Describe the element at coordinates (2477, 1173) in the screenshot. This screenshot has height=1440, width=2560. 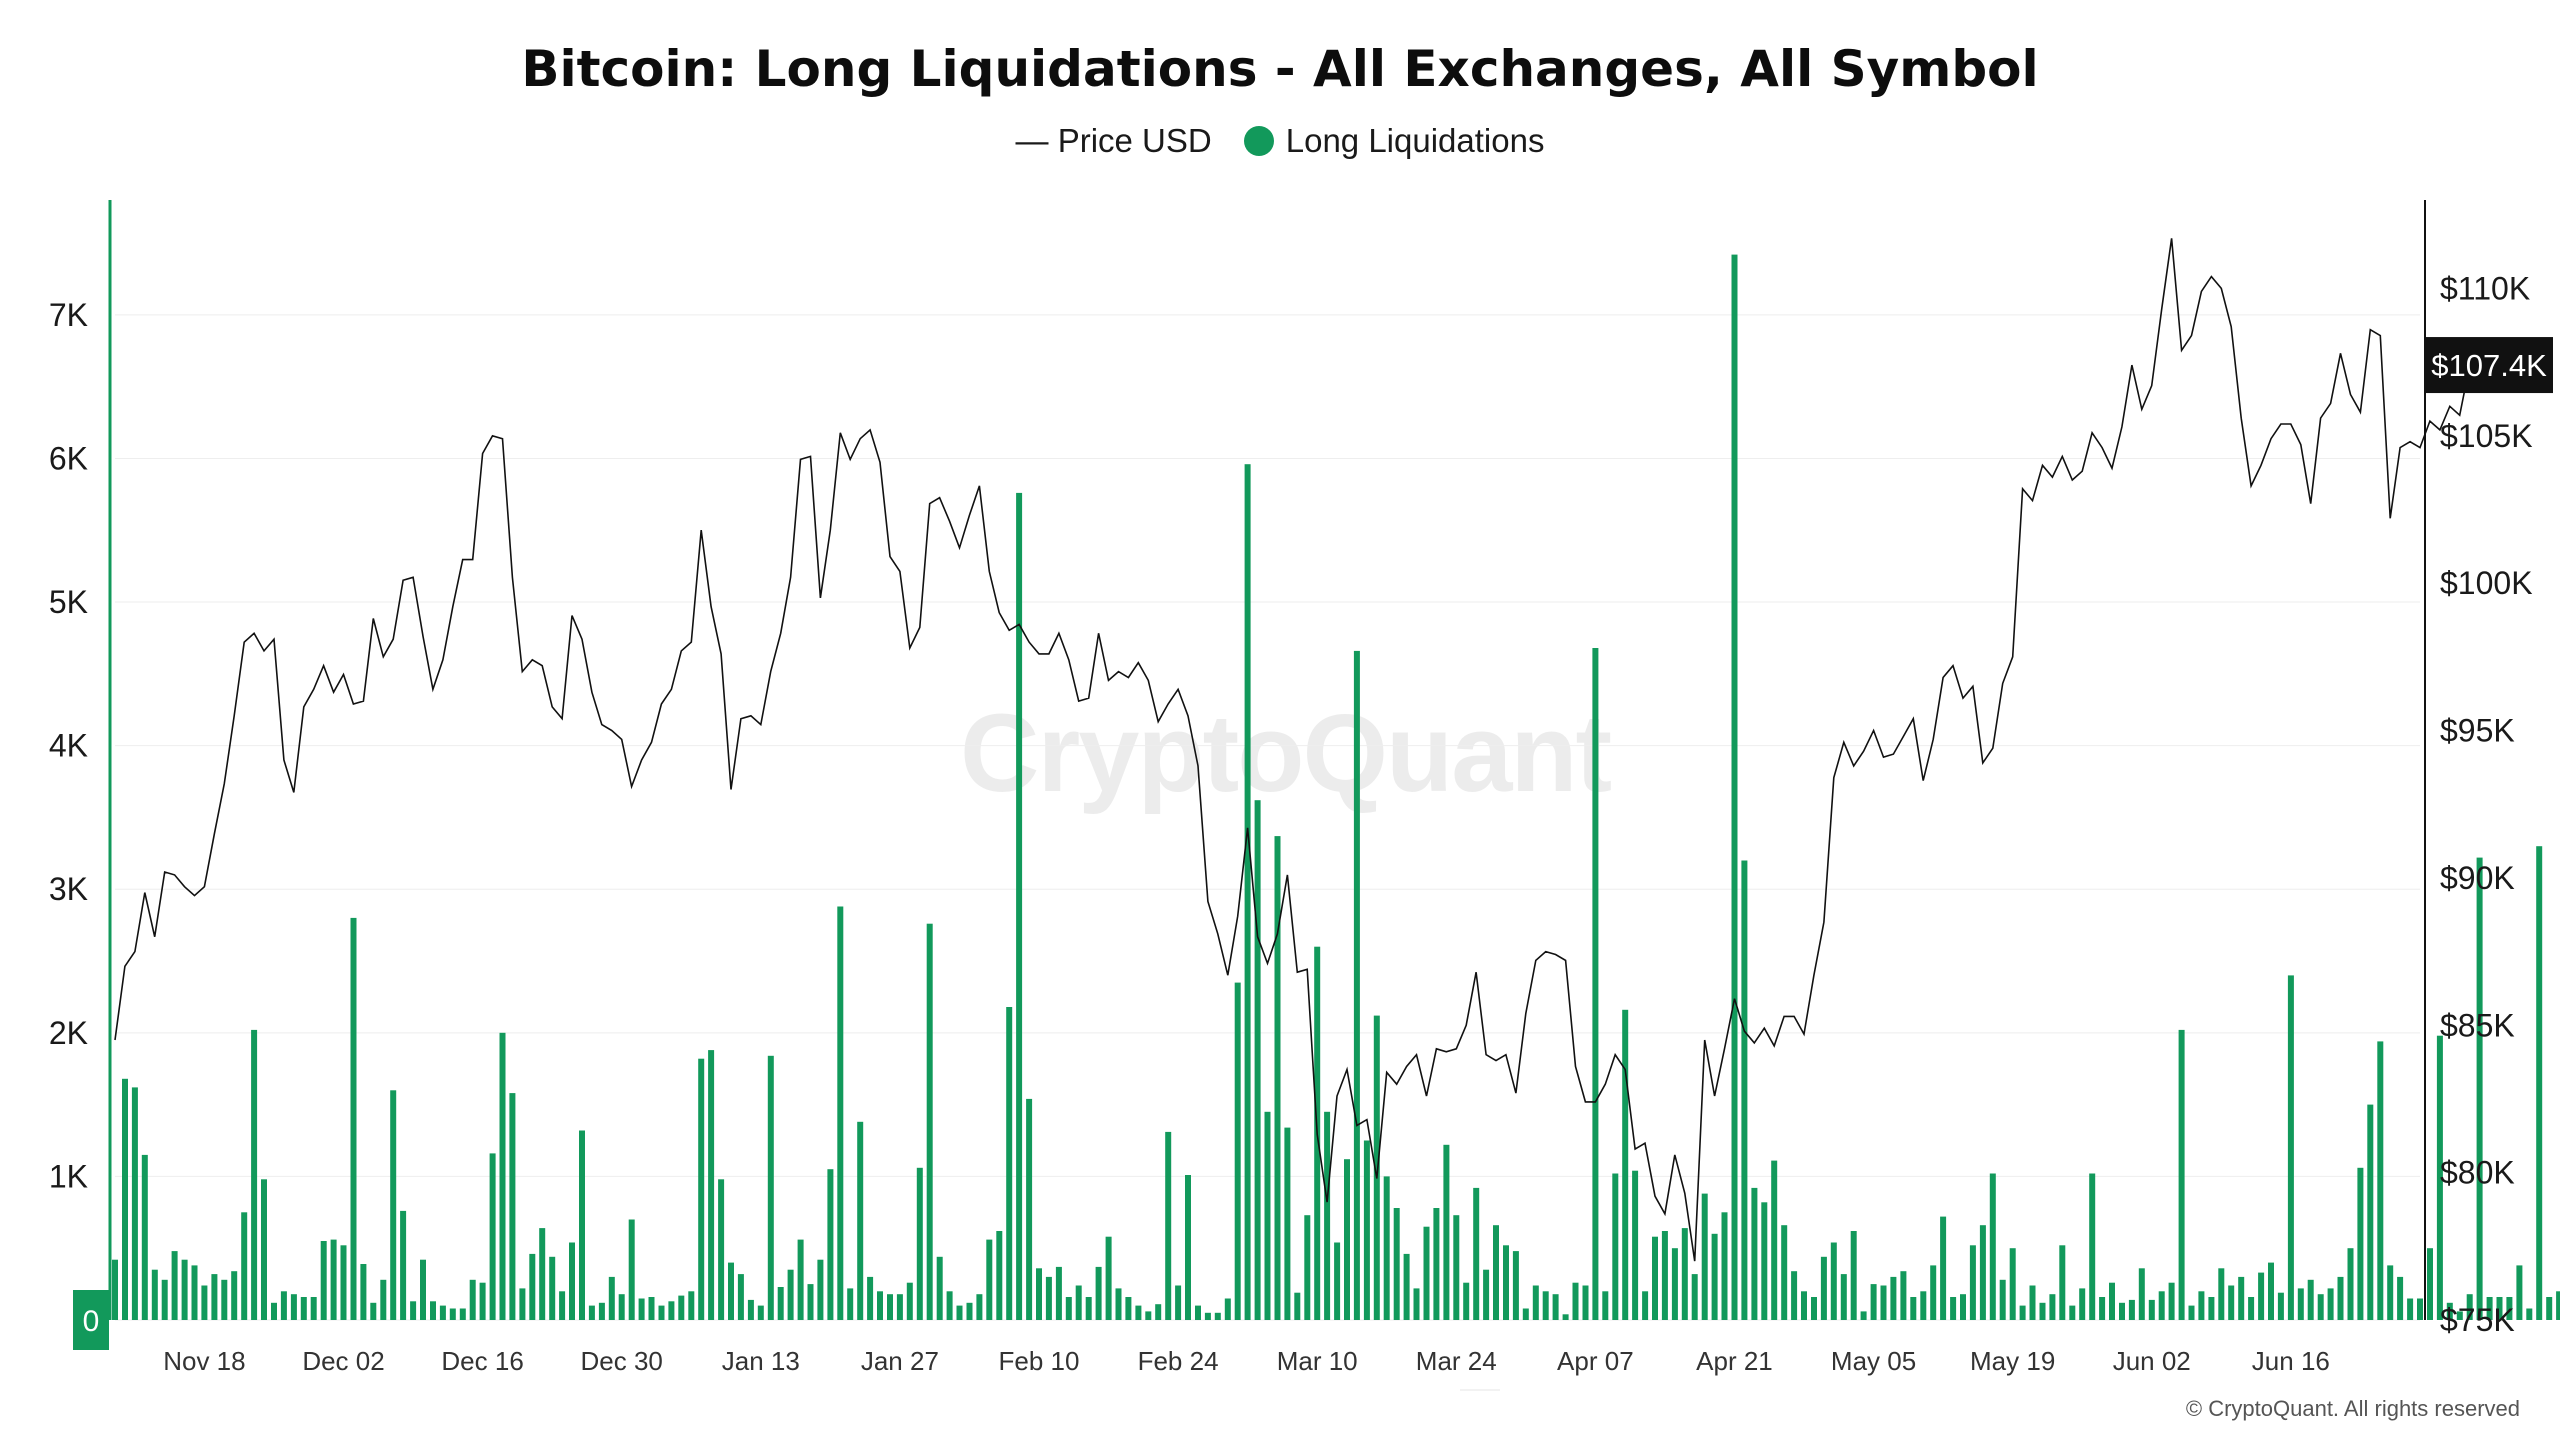
I see `right-tick-label: $80K` at that location.